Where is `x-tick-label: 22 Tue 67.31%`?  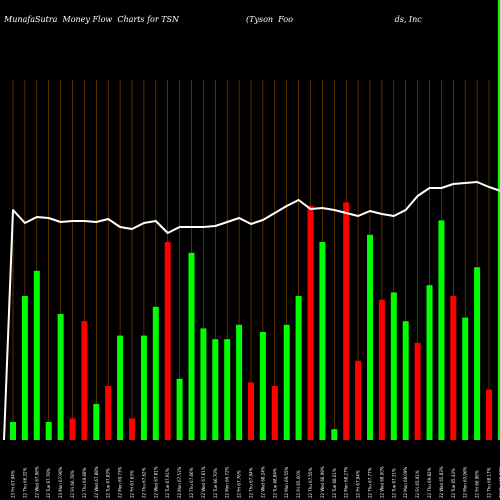 x-tick-label: 22 Tue 67.31% is located at coordinates (393, 483).